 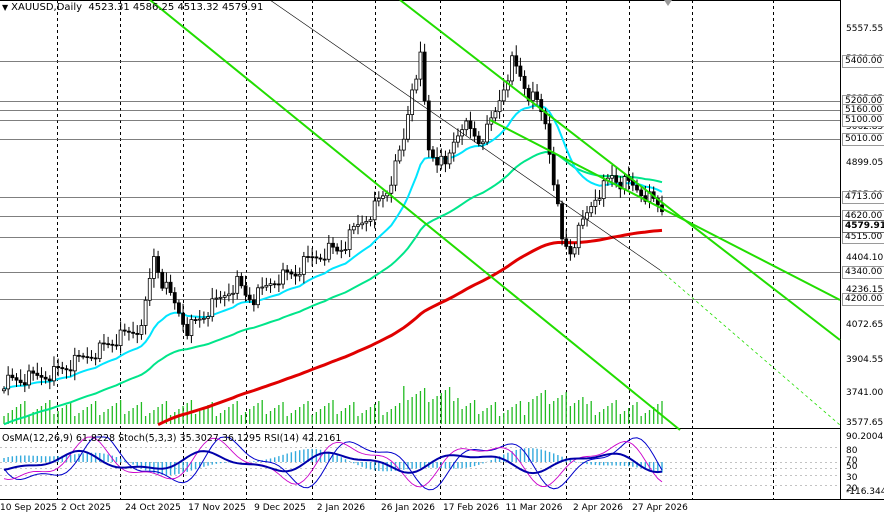 What do you see at coordinates (852, 451) in the screenshot?
I see `indicator-scale-label: 80` at bounding box center [852, 451].